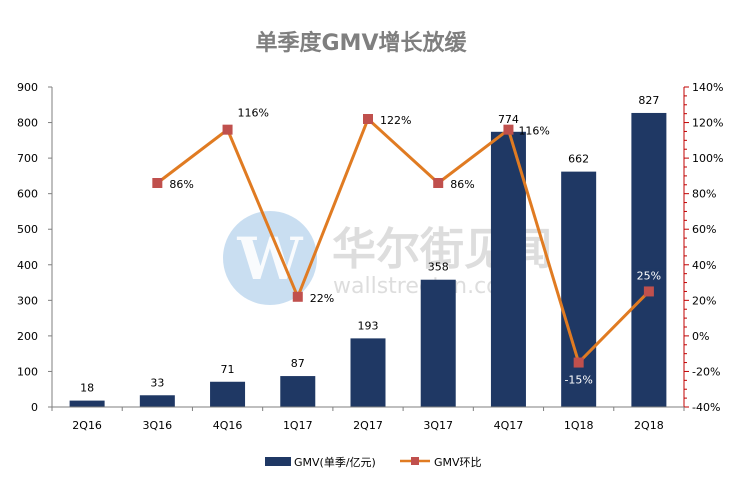  I want to click on bar-label-3Q16: 33, so click(157, 382).